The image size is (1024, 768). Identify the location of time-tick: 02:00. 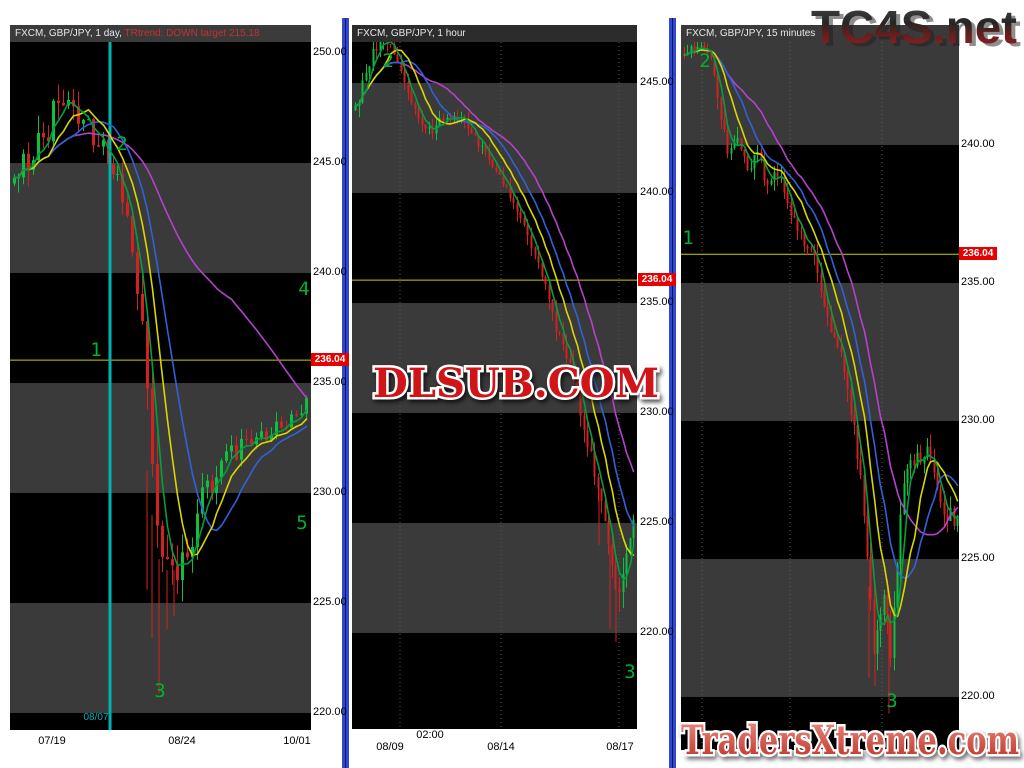
(430, 735).